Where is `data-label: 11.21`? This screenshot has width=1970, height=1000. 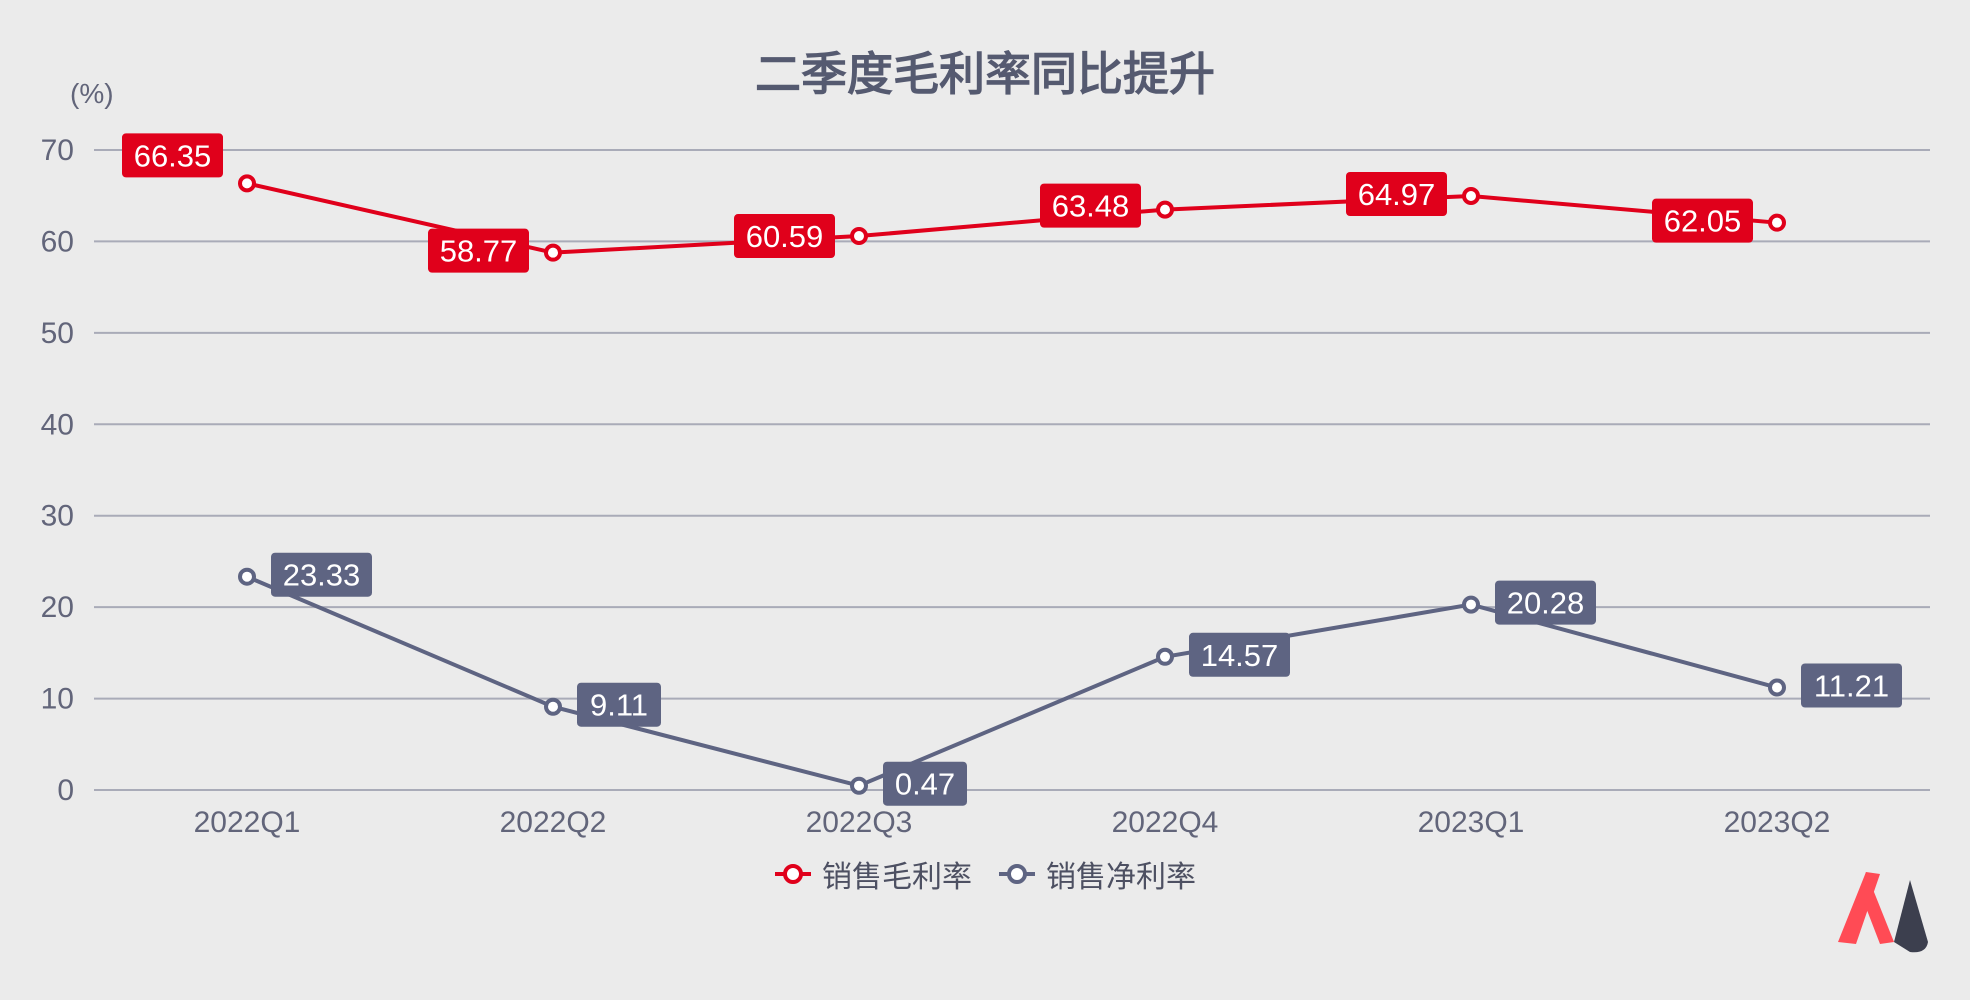 data-label: 11.21 is located at coordinates (1851, 686).